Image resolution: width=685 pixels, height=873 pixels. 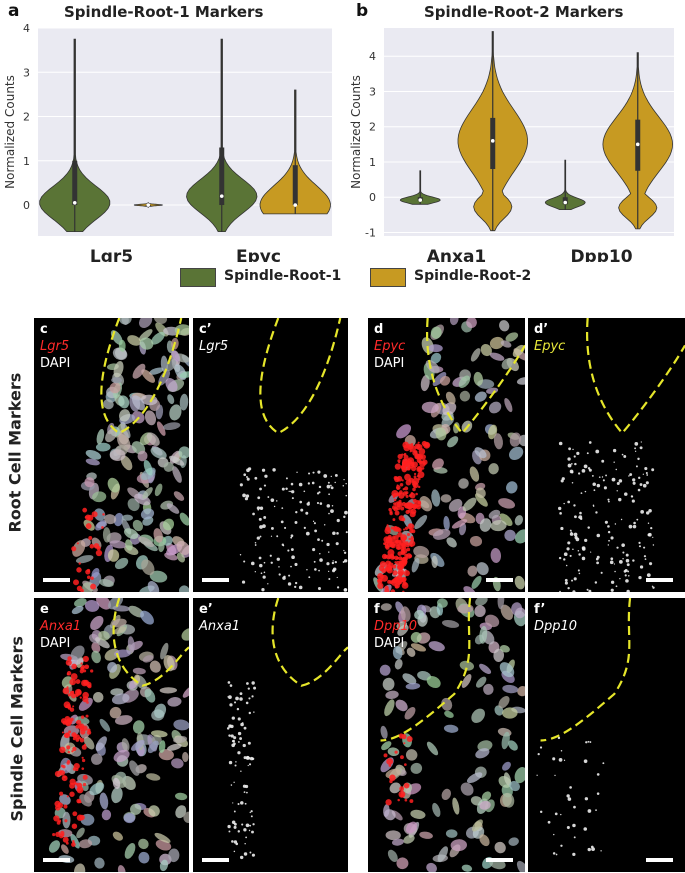 What do you see at coordinates (372, 197) in the screenshot?
I see `y-tick-label: 0` at bounding box center [372, 197].